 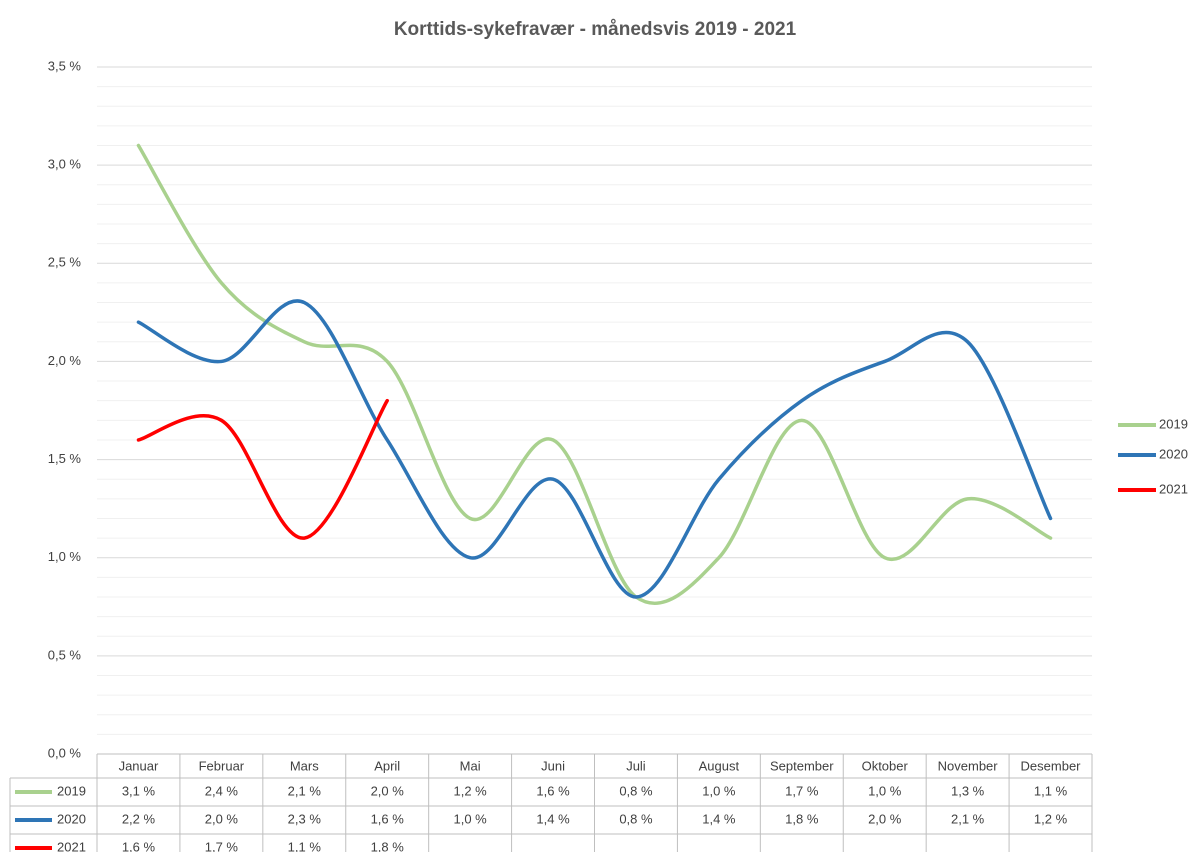 I want to click on x-tick-label: Oktober, so click(x=885, y=765).